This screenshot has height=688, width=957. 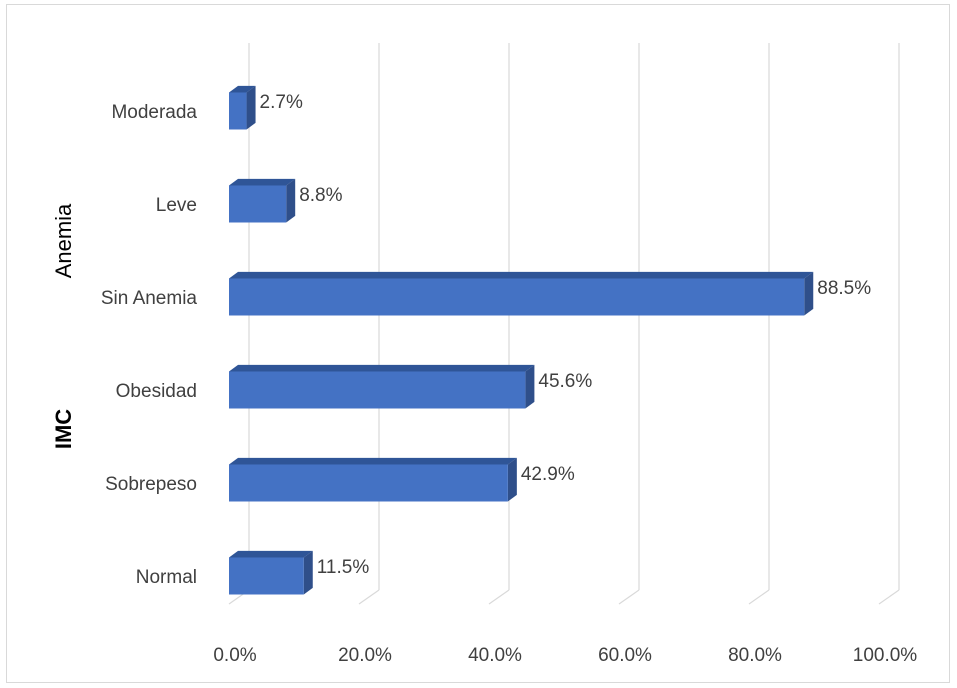 What do you see at coordinates (625, 655) in the screenshot?
I see `x-tick-label: 60.0%` at bounding box center [625, 655].